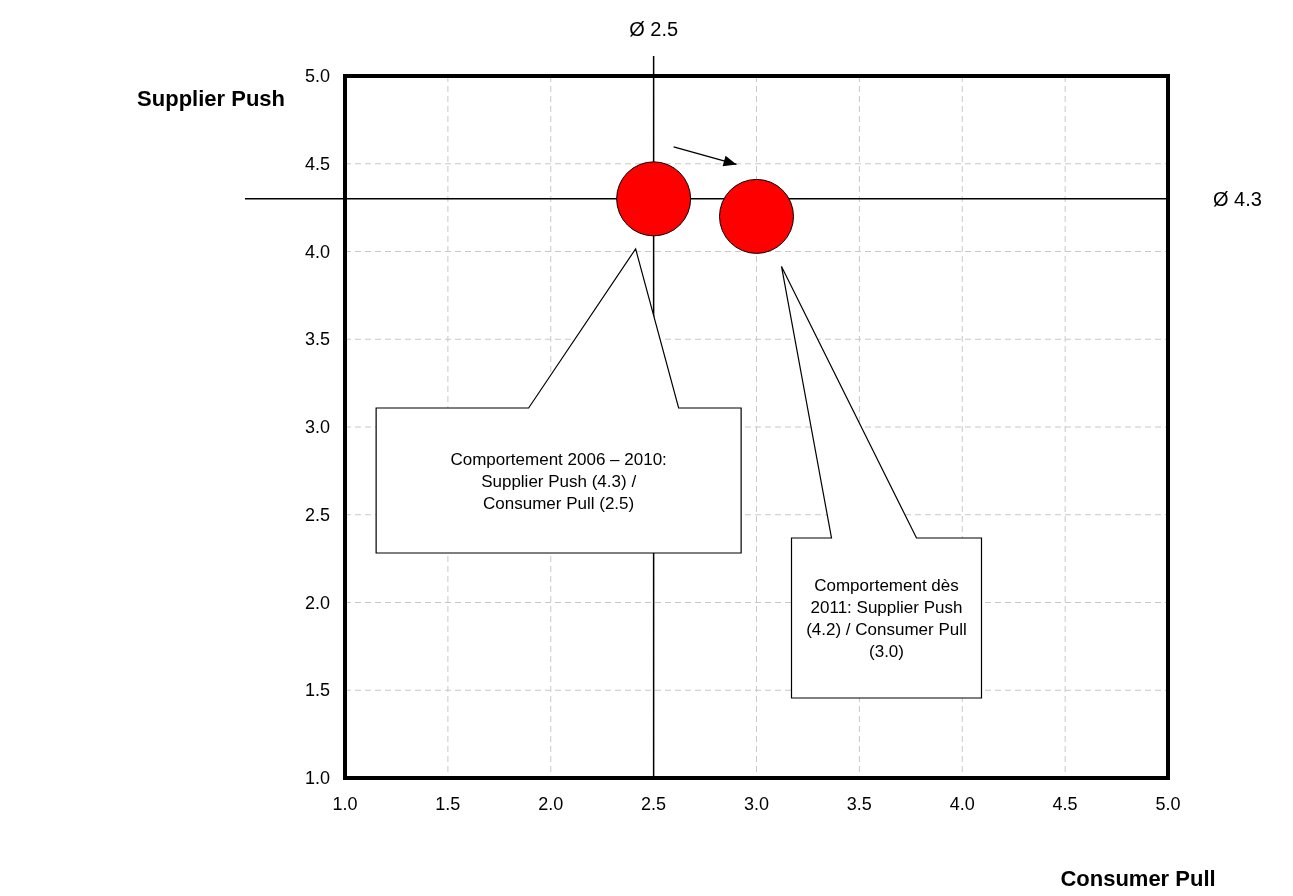  Describe the element at coordinates (1168, 804) in the screenshot. I see `x-tick-label: 5.0` at that location.